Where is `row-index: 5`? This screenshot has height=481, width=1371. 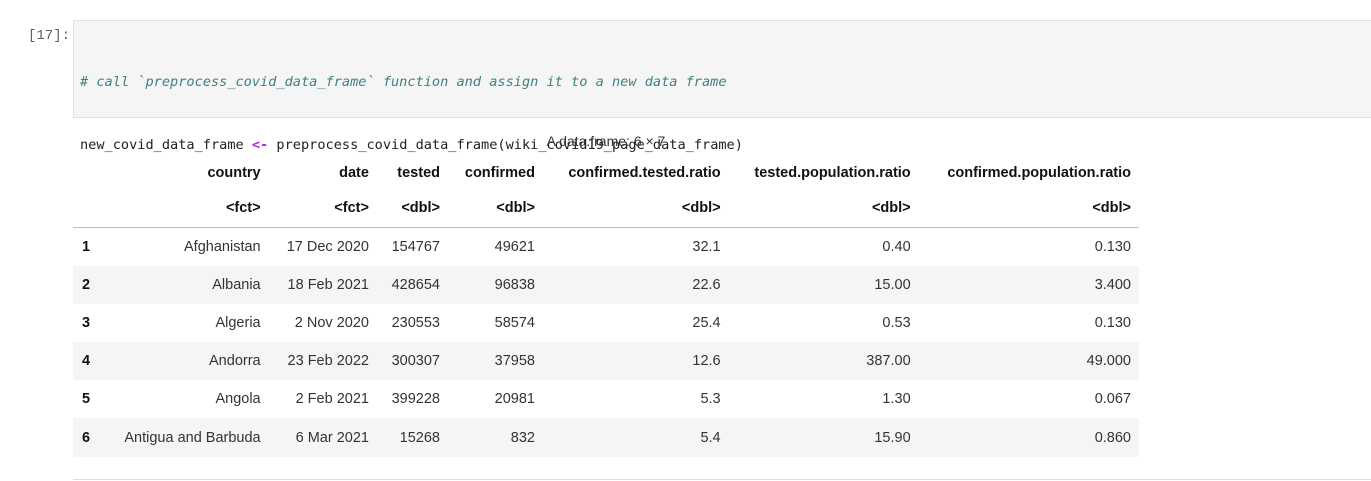
row-index: 5 is located at coordinates (86, 399).